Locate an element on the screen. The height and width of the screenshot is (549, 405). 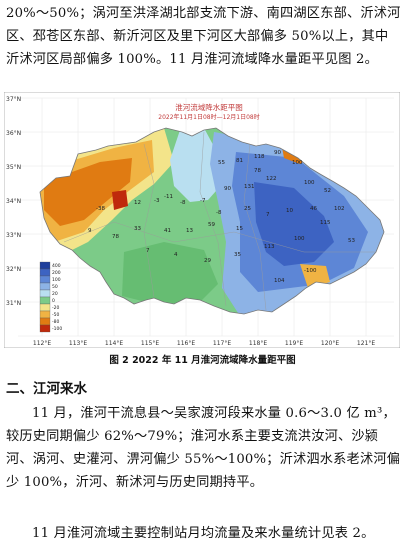
station-value: 41 is located at coordinates (167, 231).